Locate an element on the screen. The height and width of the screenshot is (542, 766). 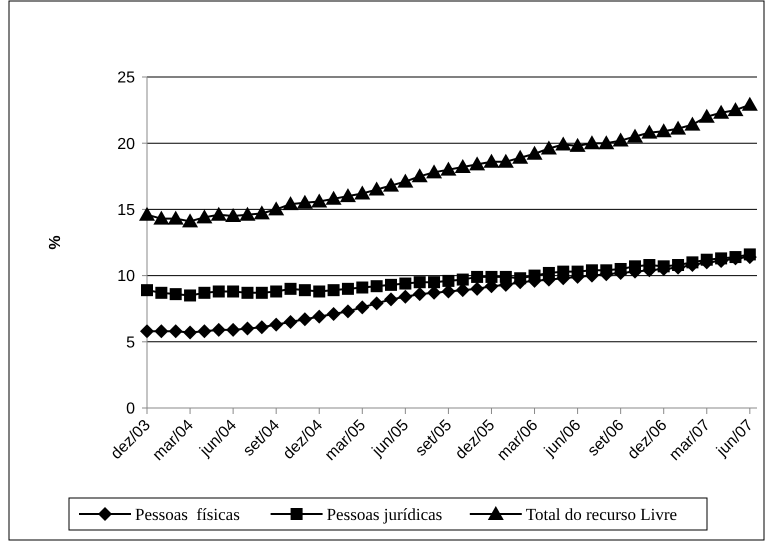
y-tick-label: 15 is located at coordinates (126, 210).